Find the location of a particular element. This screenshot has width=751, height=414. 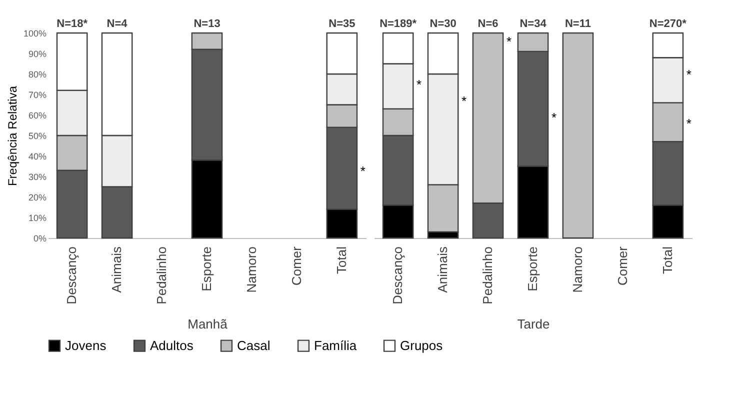

annotation: N=11 is located at coordinates (577, 24).